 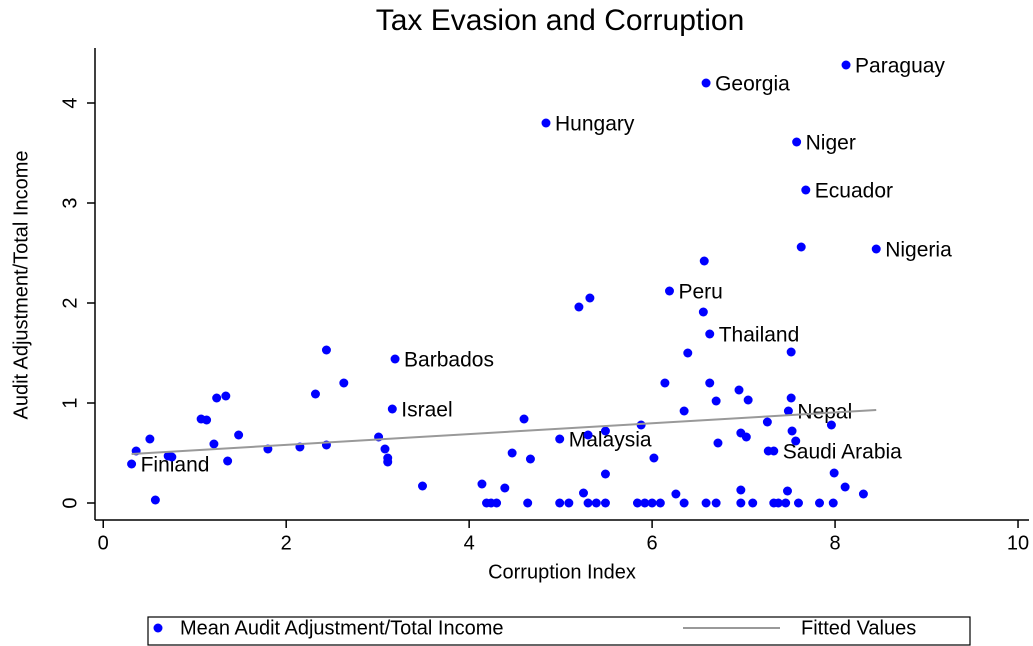 I want to click on point-label: Malaysia, so click(x=610, y=440).